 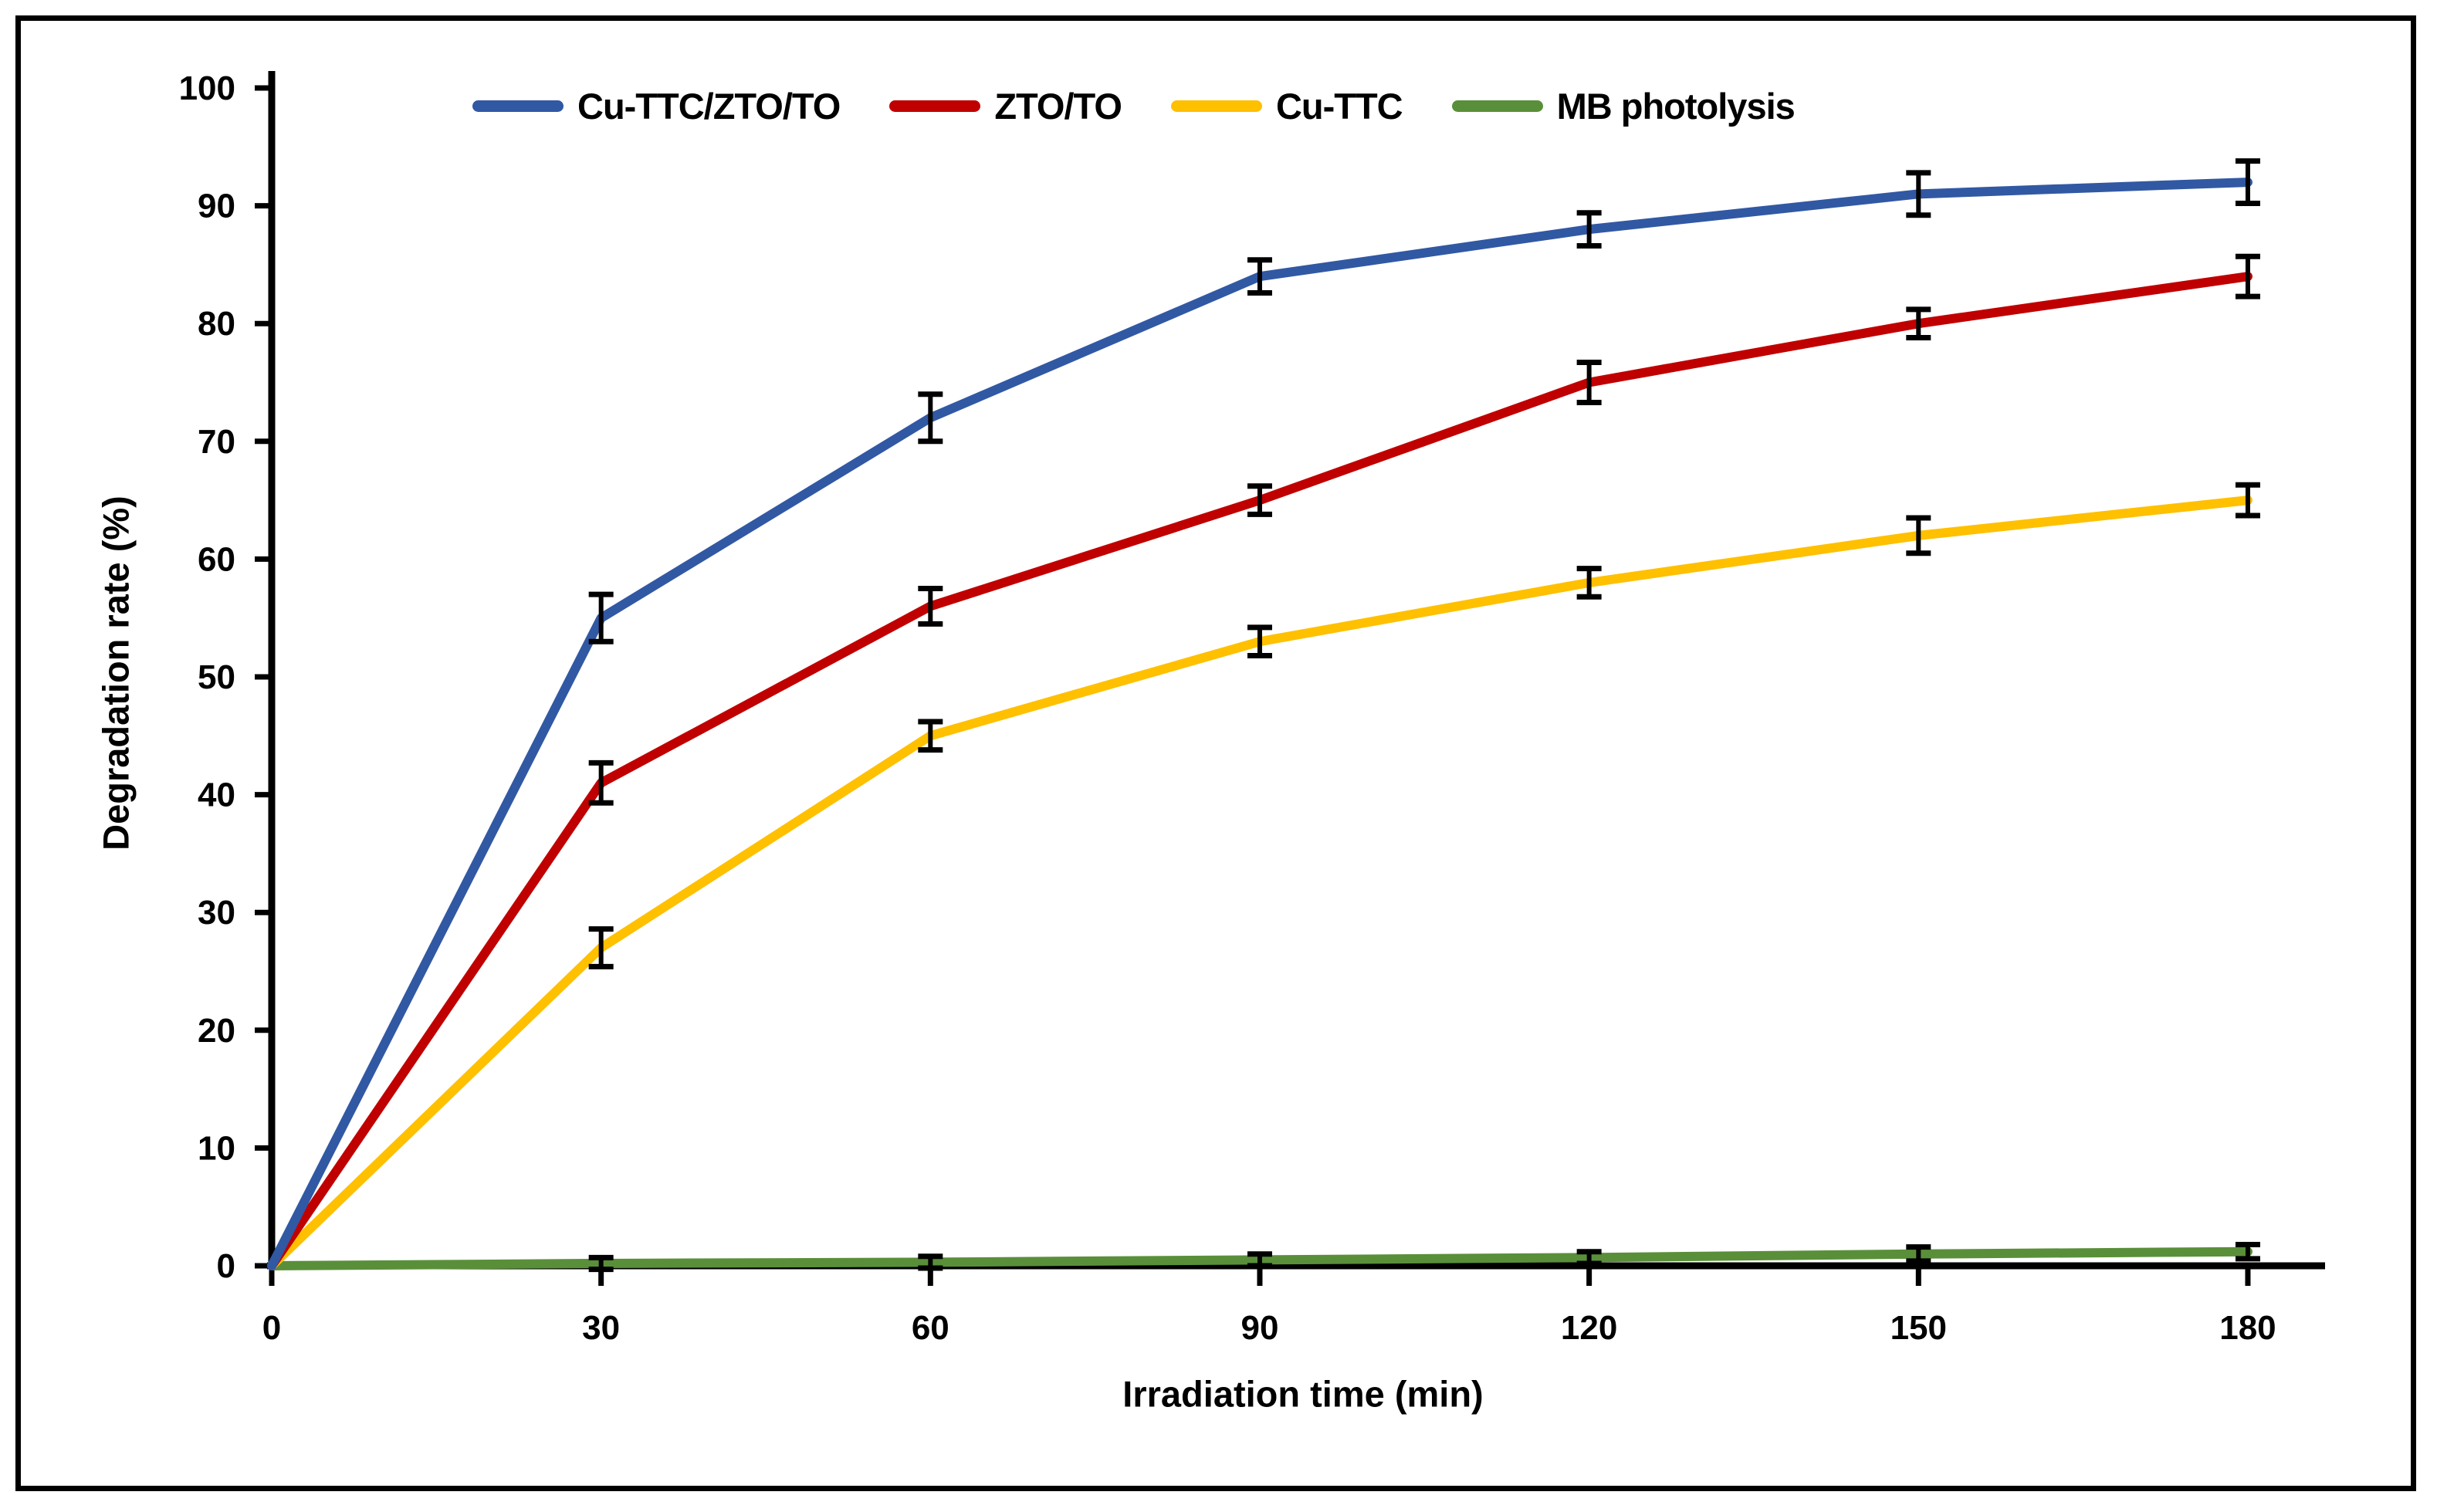 What do you see at coordinates (271, 1328) in the screenshot?
I see `x-tick-label-0: 0` at bounding box center [271, 1328].